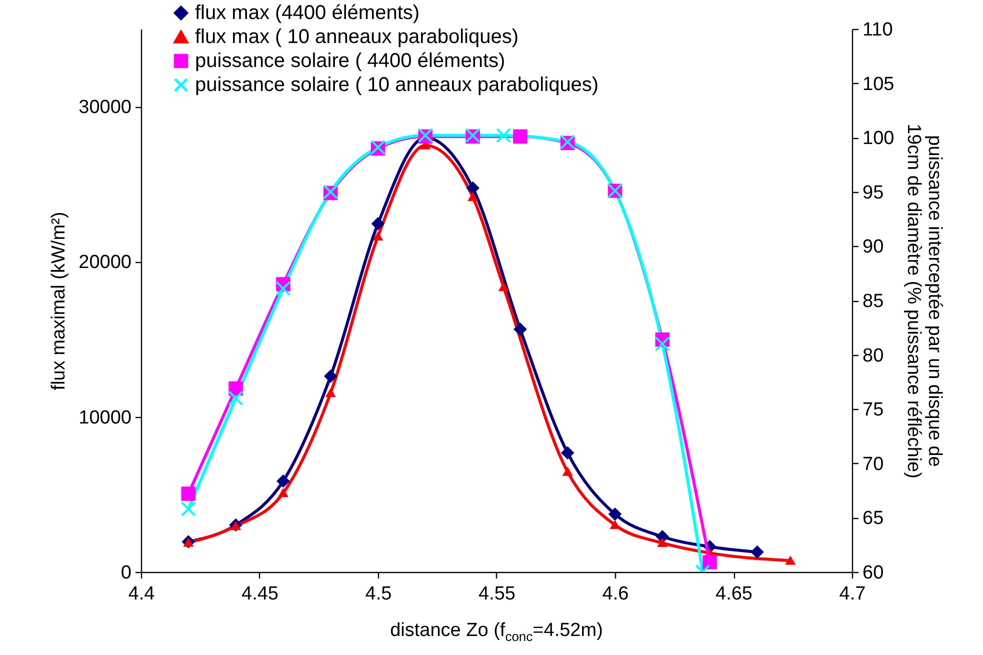 The image size is (983, 655). Describe the element at coordinates (307, 13) in the screenshot. I see `legend-label: flux max (4400 éléments)` at that location.